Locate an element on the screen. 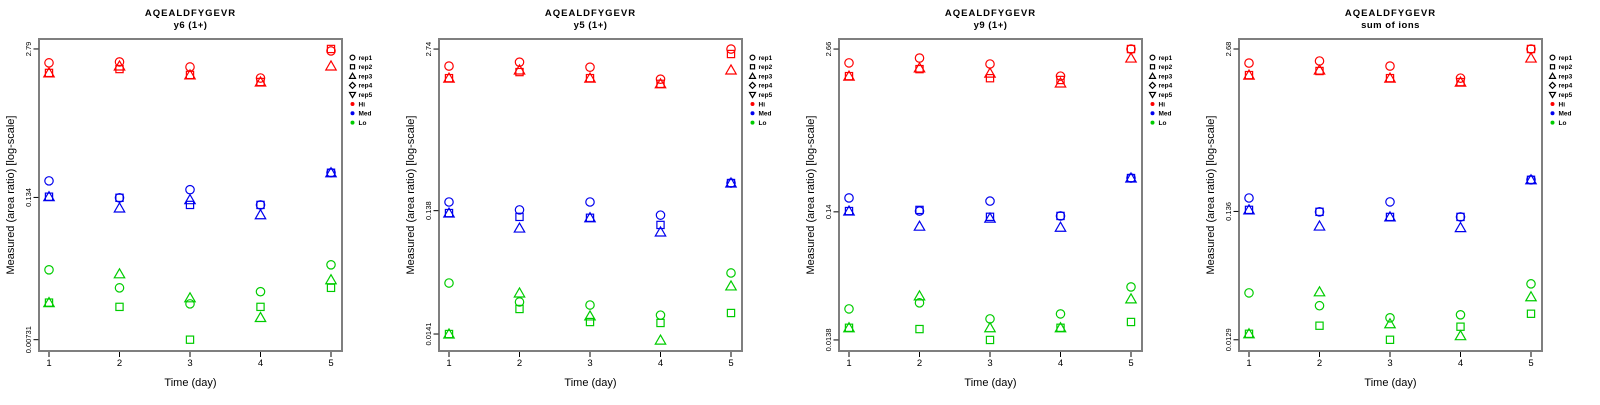  legend-rep1-marker-icon is located at coordinates (1552, 57).